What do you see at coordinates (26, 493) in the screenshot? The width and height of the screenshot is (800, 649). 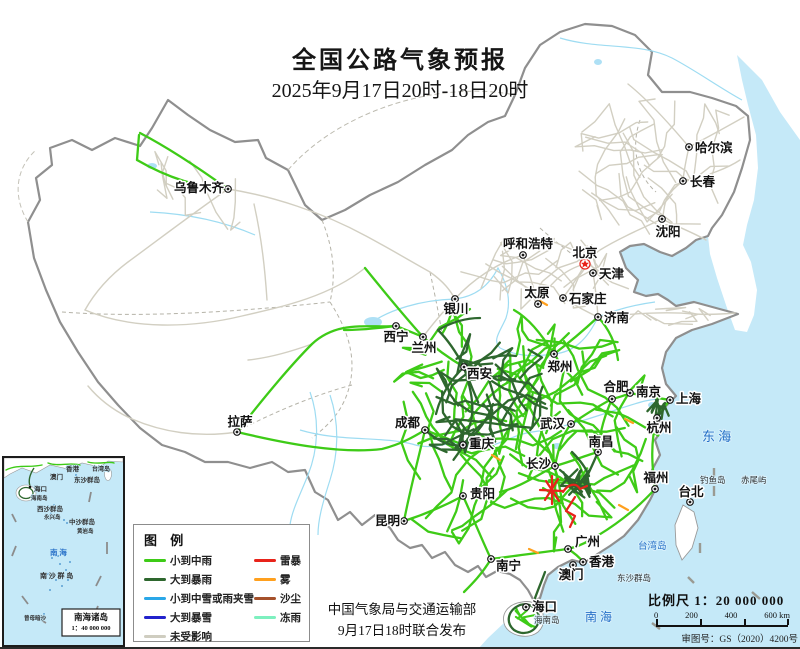 I see `inset-hainan-road` at bounding box center [26, 493].